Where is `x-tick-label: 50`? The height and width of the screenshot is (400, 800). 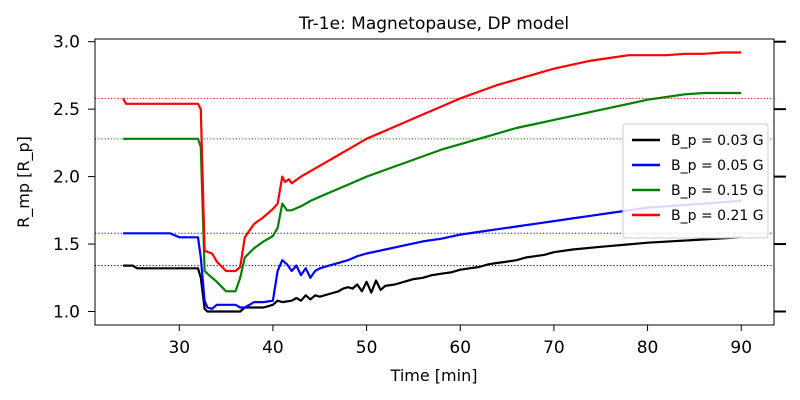 x-tick-label: 50 is located at coordinates (367, 348).